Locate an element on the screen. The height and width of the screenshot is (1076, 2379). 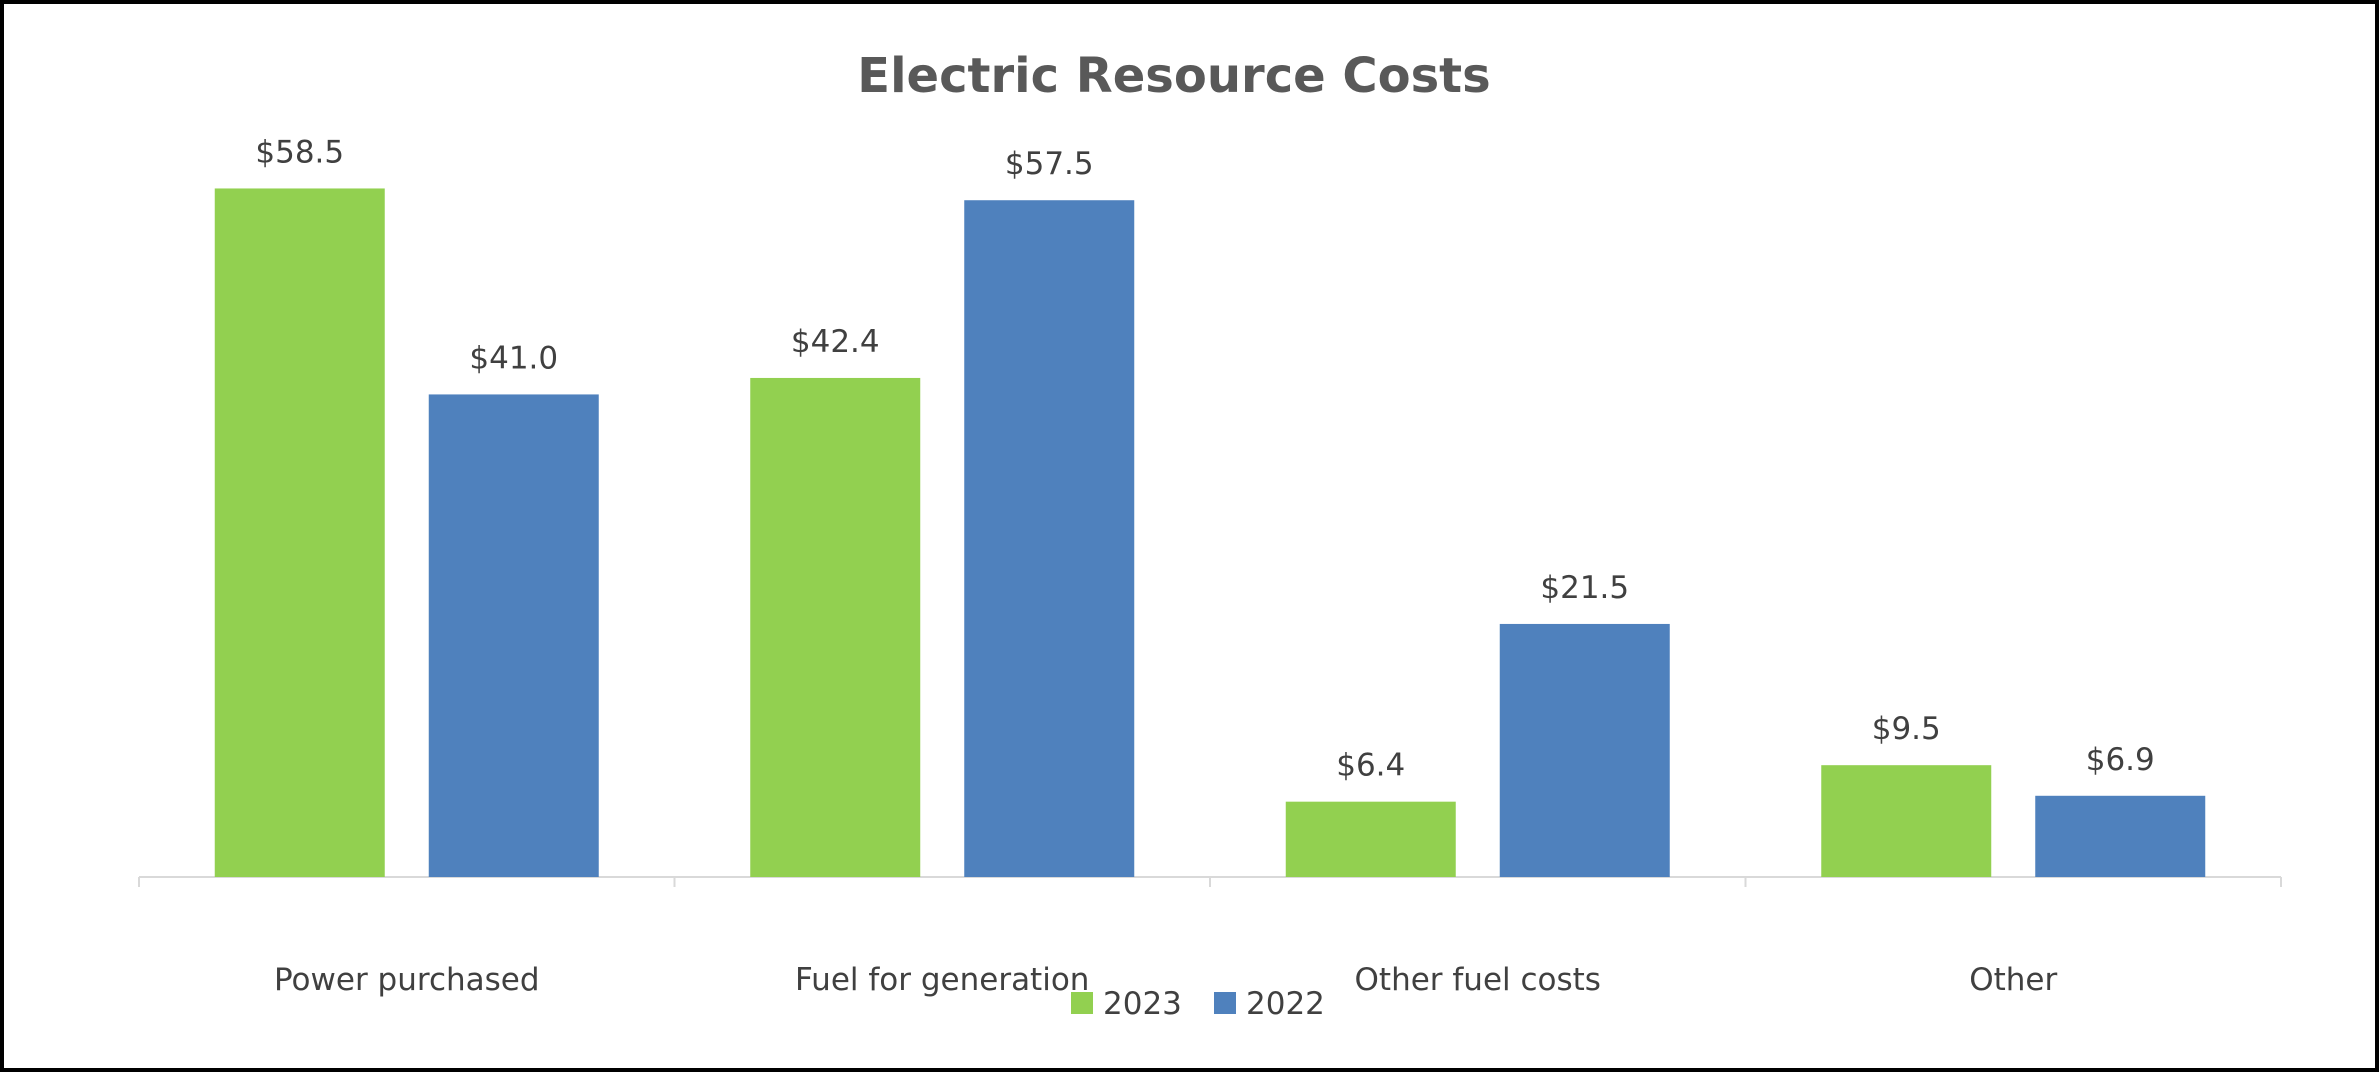
legend-label-2022: 2022 is located at coordinates (1285, 1004).